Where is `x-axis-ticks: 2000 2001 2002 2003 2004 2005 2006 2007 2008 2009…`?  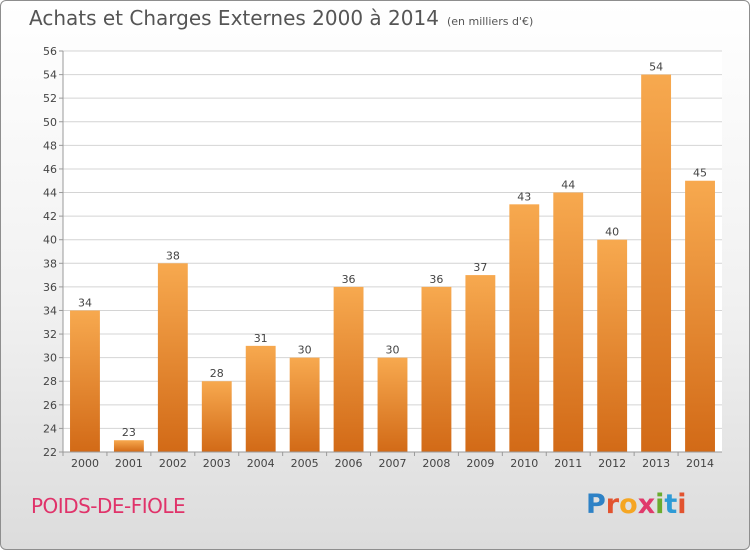
x-axis-ticks: 2000 2001 2002 2003 2004 2005 2006 2007 2008 2009… is located at coordinates (388, 461).